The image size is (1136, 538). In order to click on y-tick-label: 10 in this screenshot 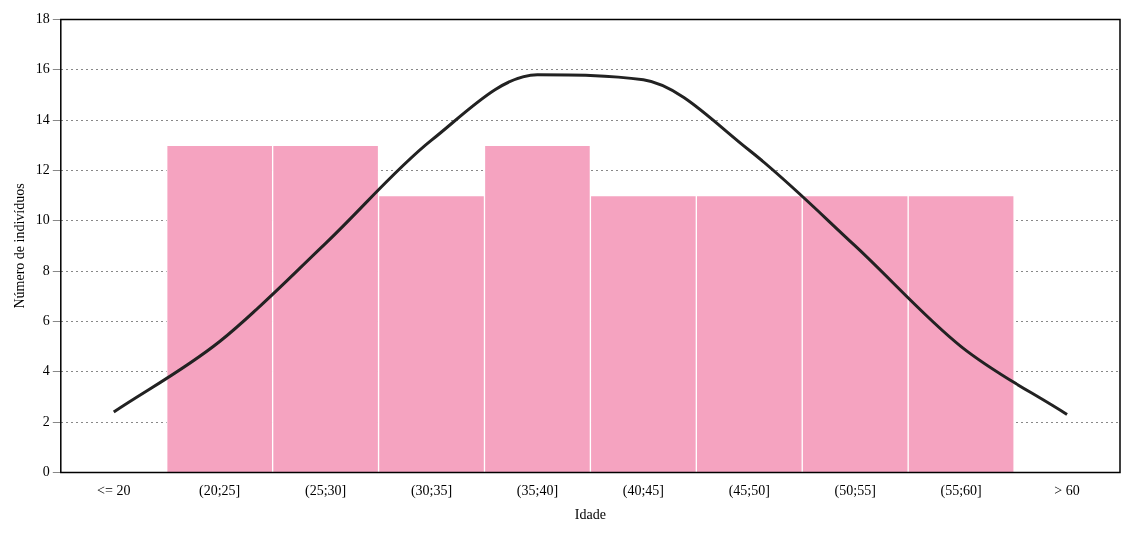, I will do `click(42, 220)`.